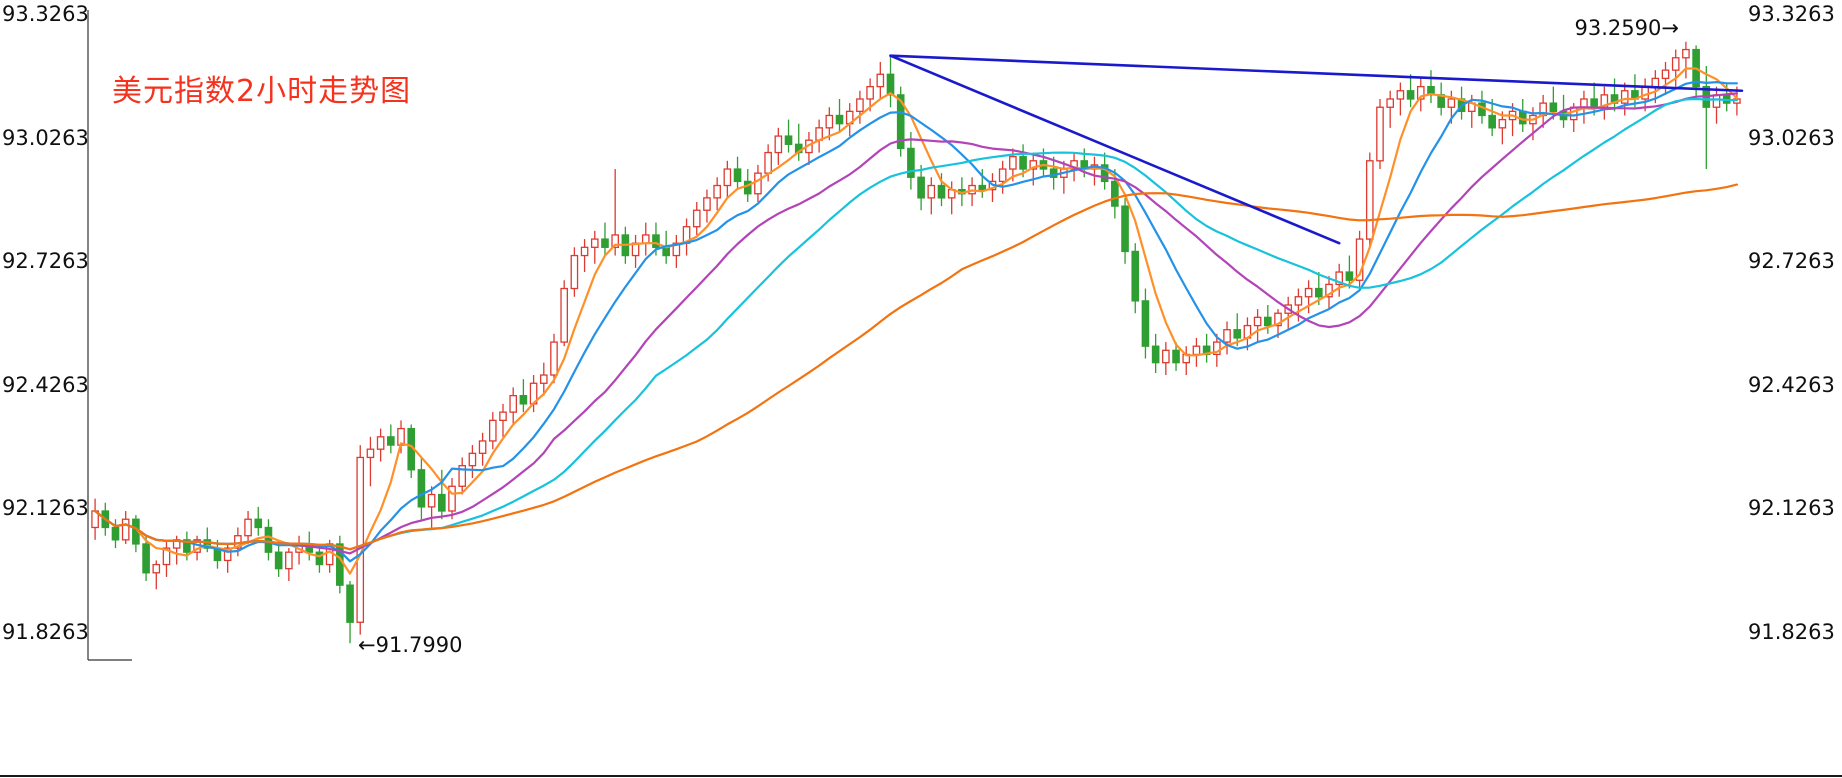 The image size is (1842, 778). I want to click on y-axis-label-left: 92.1263, so click(45, 508).